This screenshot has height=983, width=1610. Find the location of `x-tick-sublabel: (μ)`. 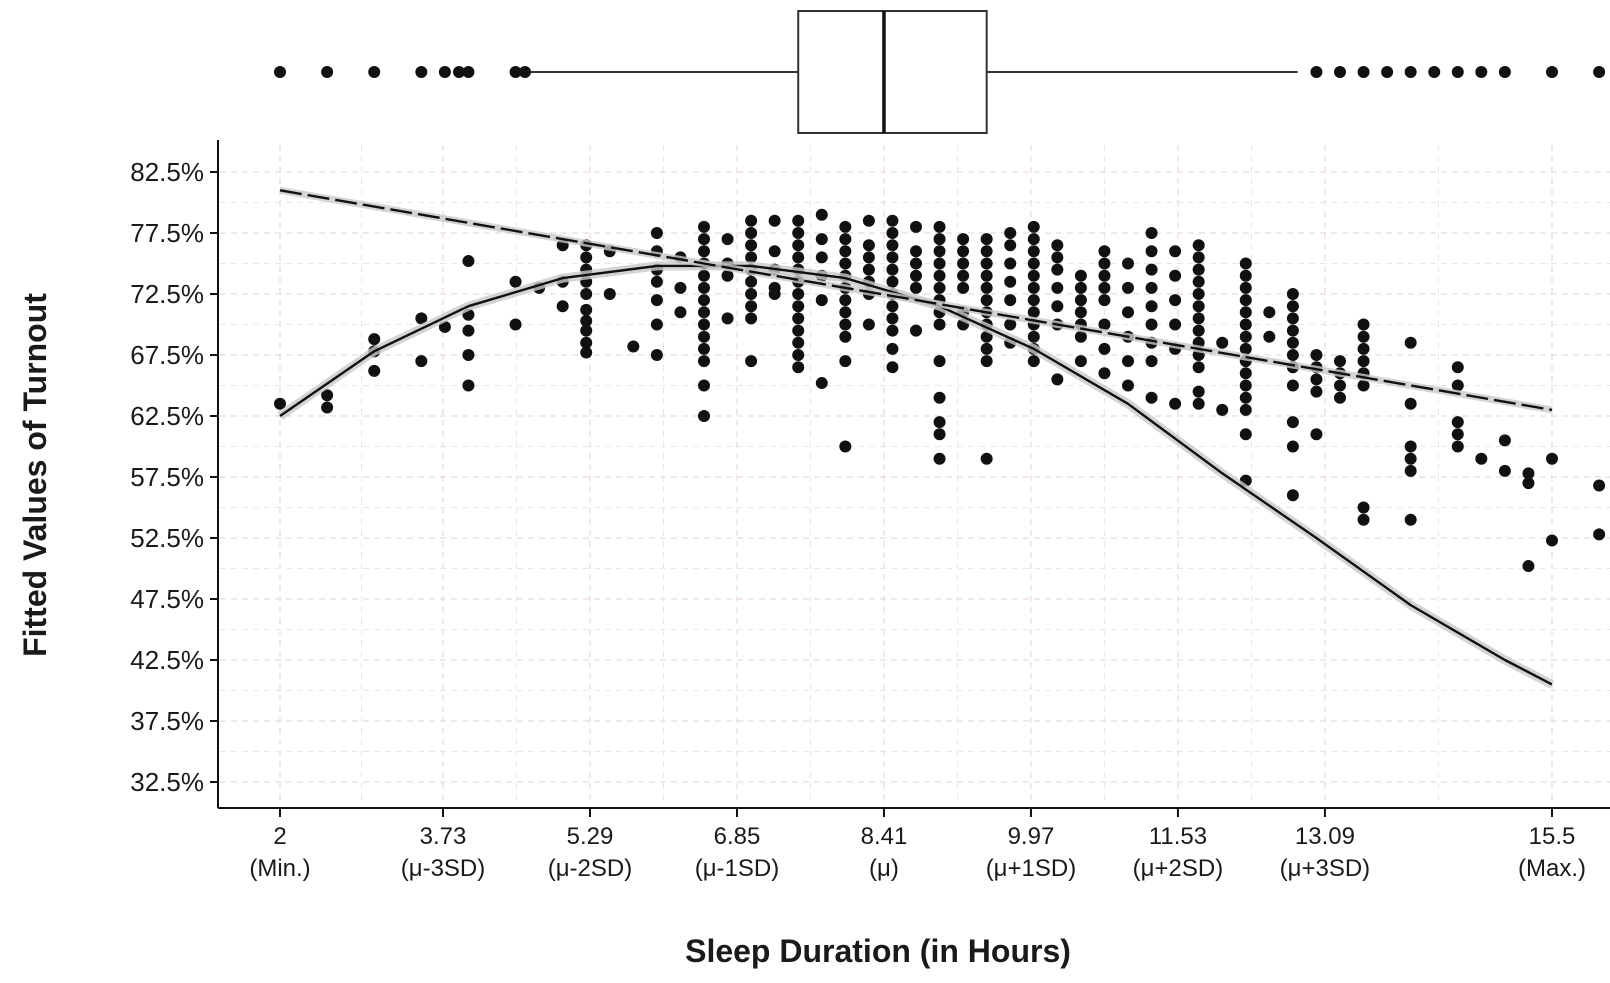

x-tick-sublabel: (μ) is located at coordinates (884, 868).